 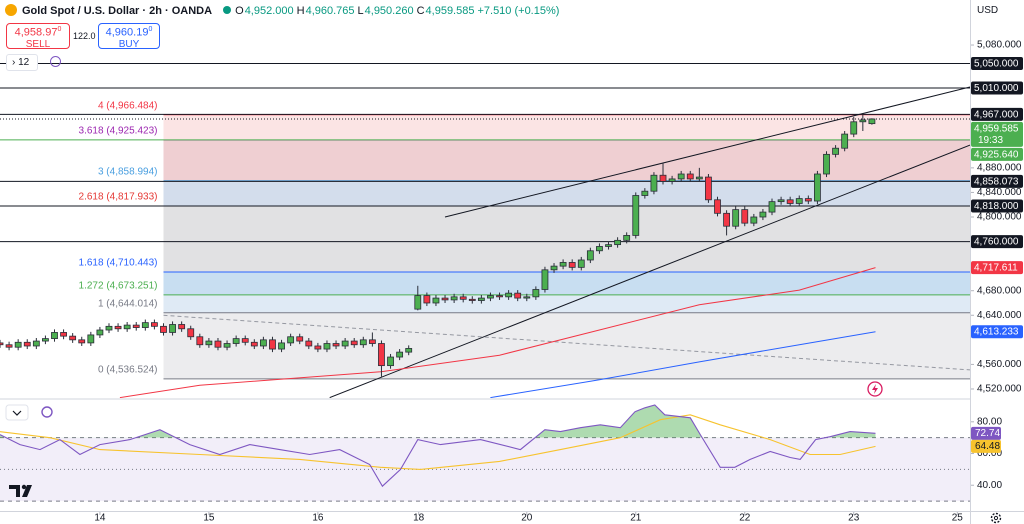 I want to click on fib-label: 1 (4,644.014), so click(x=128, y=303).